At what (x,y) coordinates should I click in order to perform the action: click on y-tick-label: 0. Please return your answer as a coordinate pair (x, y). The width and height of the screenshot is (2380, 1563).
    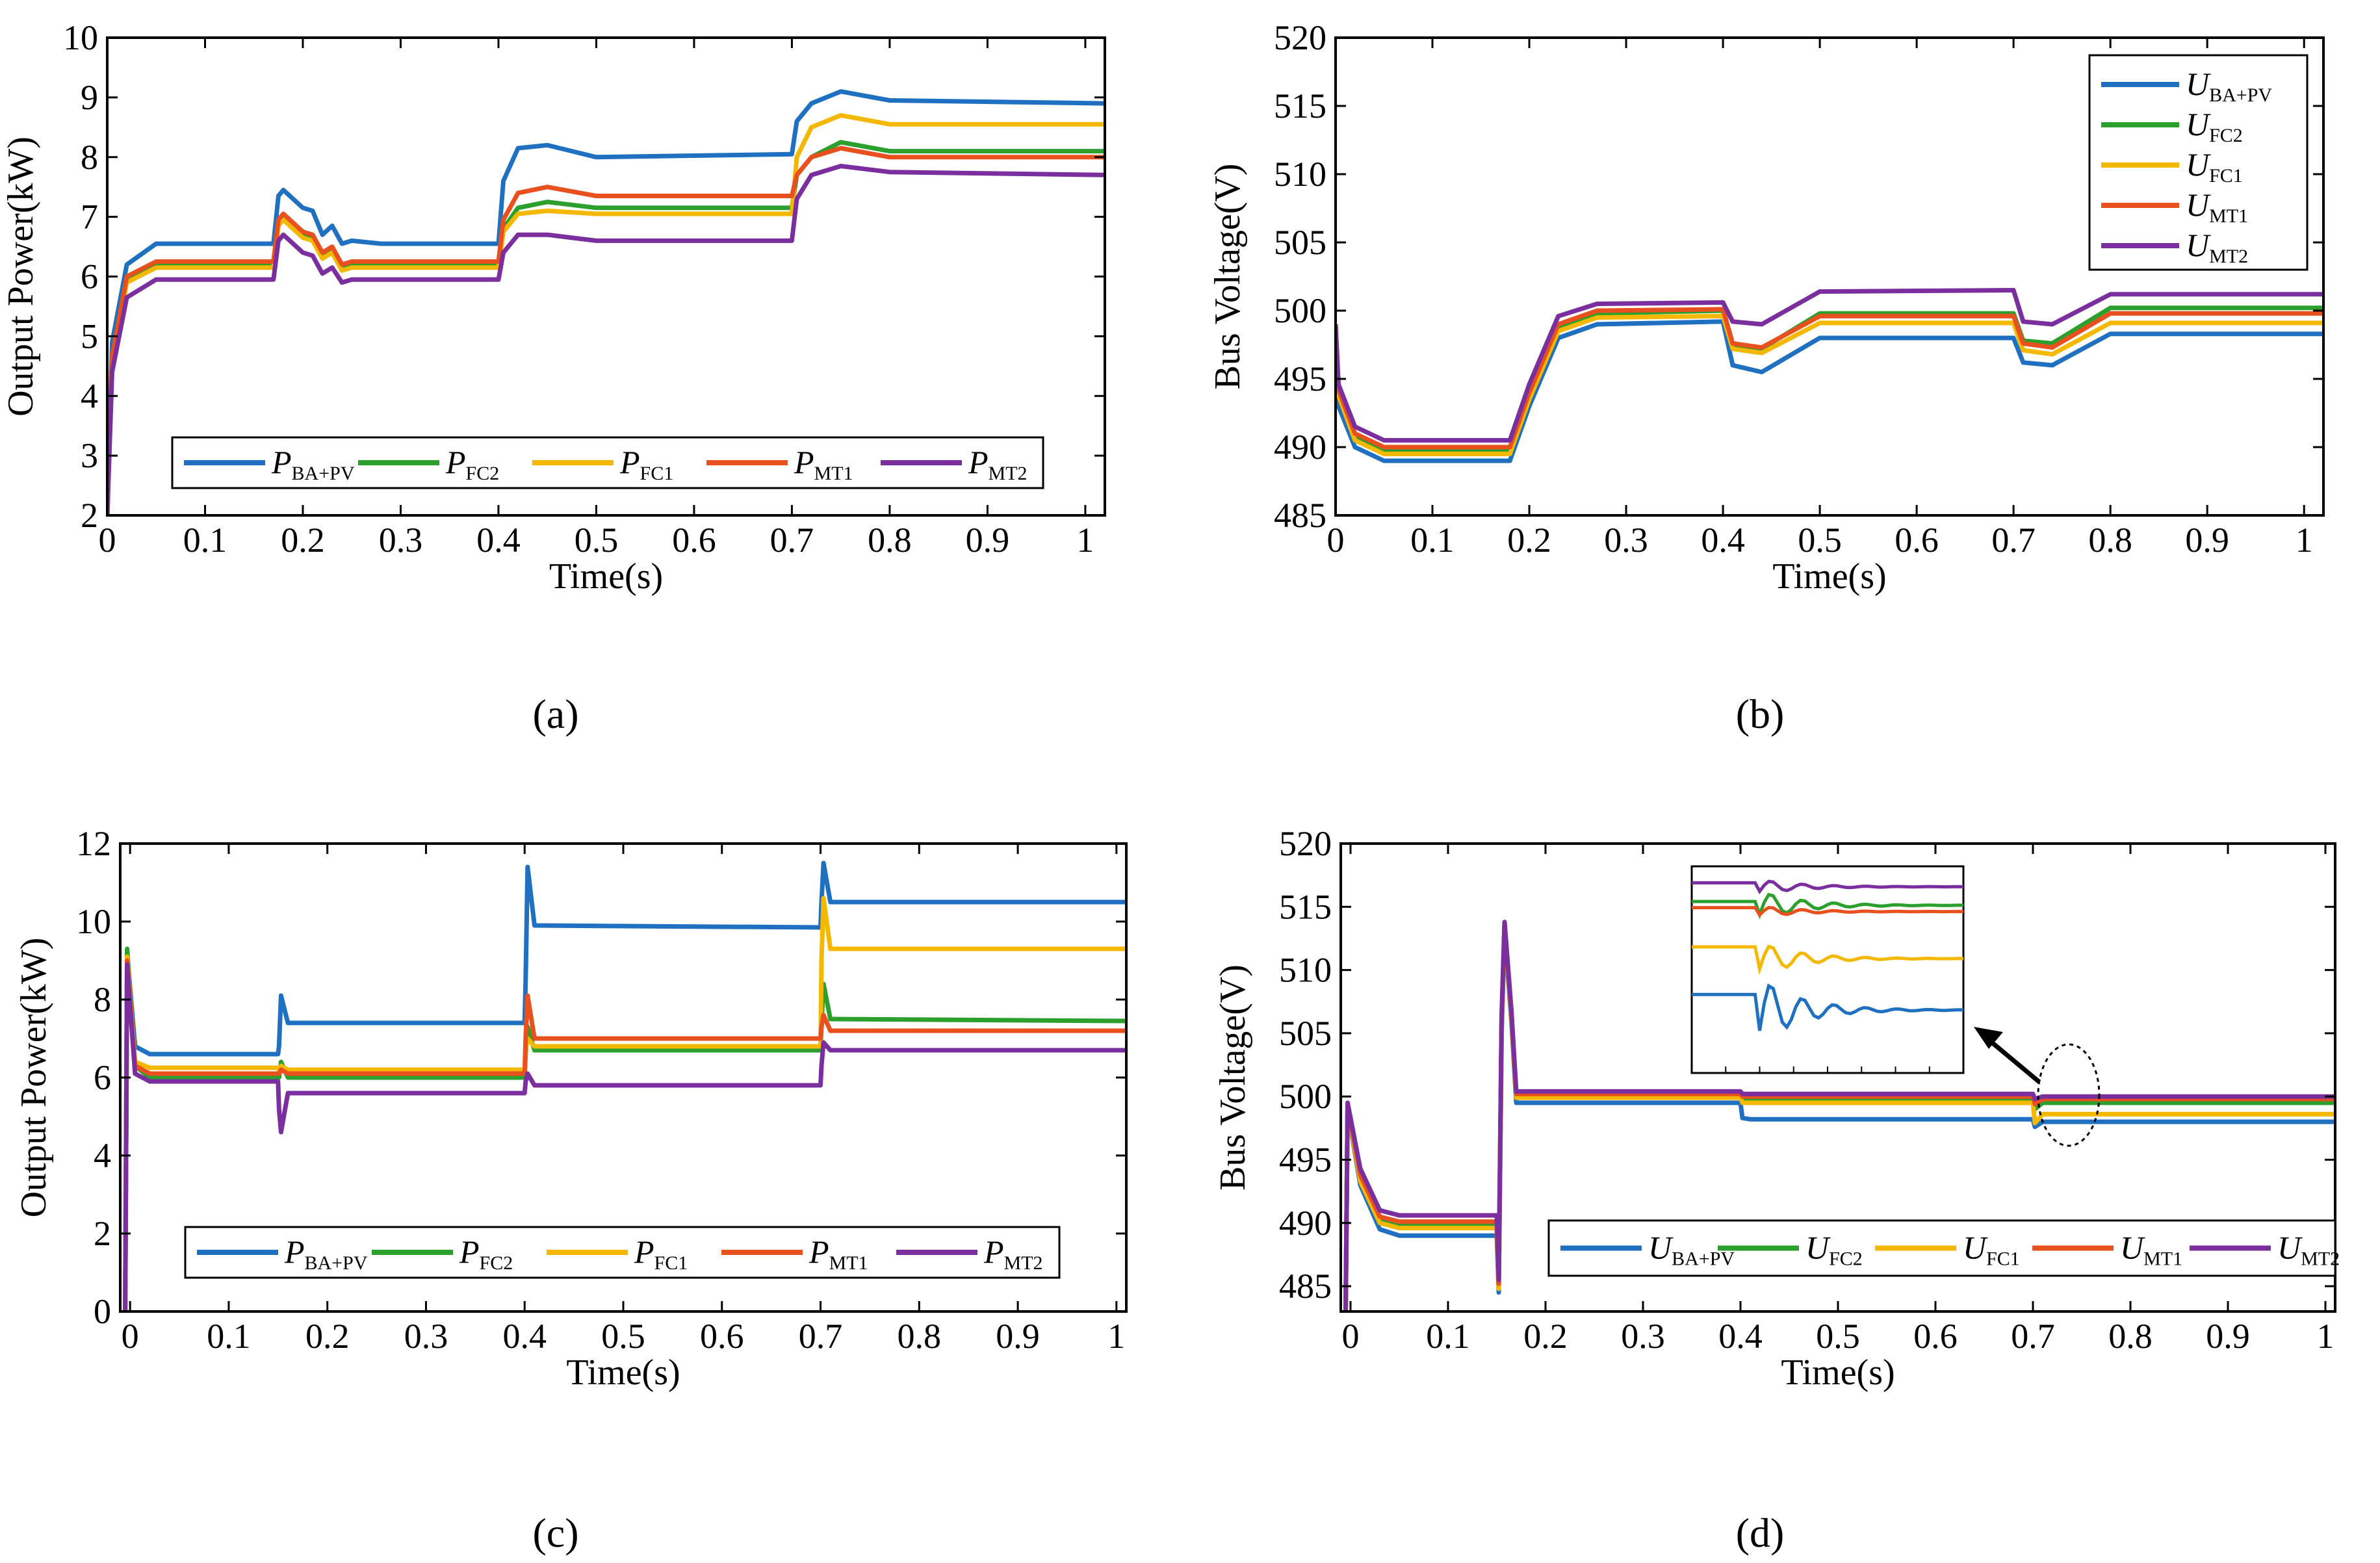
    Looking at the image, I should click on (102, 1311).